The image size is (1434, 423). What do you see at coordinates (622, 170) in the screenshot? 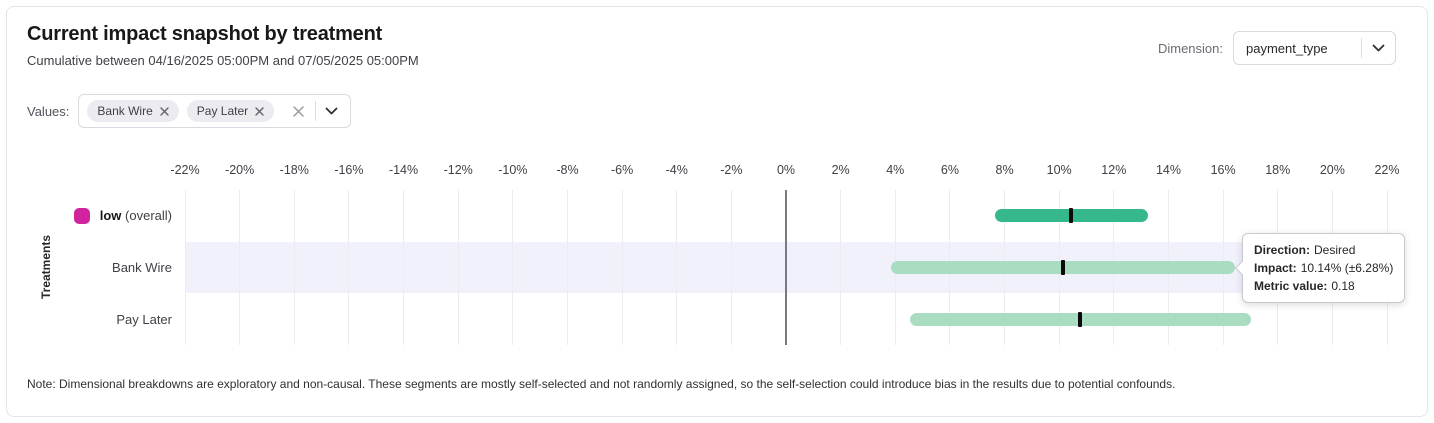
I see `x-axis-tick-label: -6%` at bounding box center [622, 170].